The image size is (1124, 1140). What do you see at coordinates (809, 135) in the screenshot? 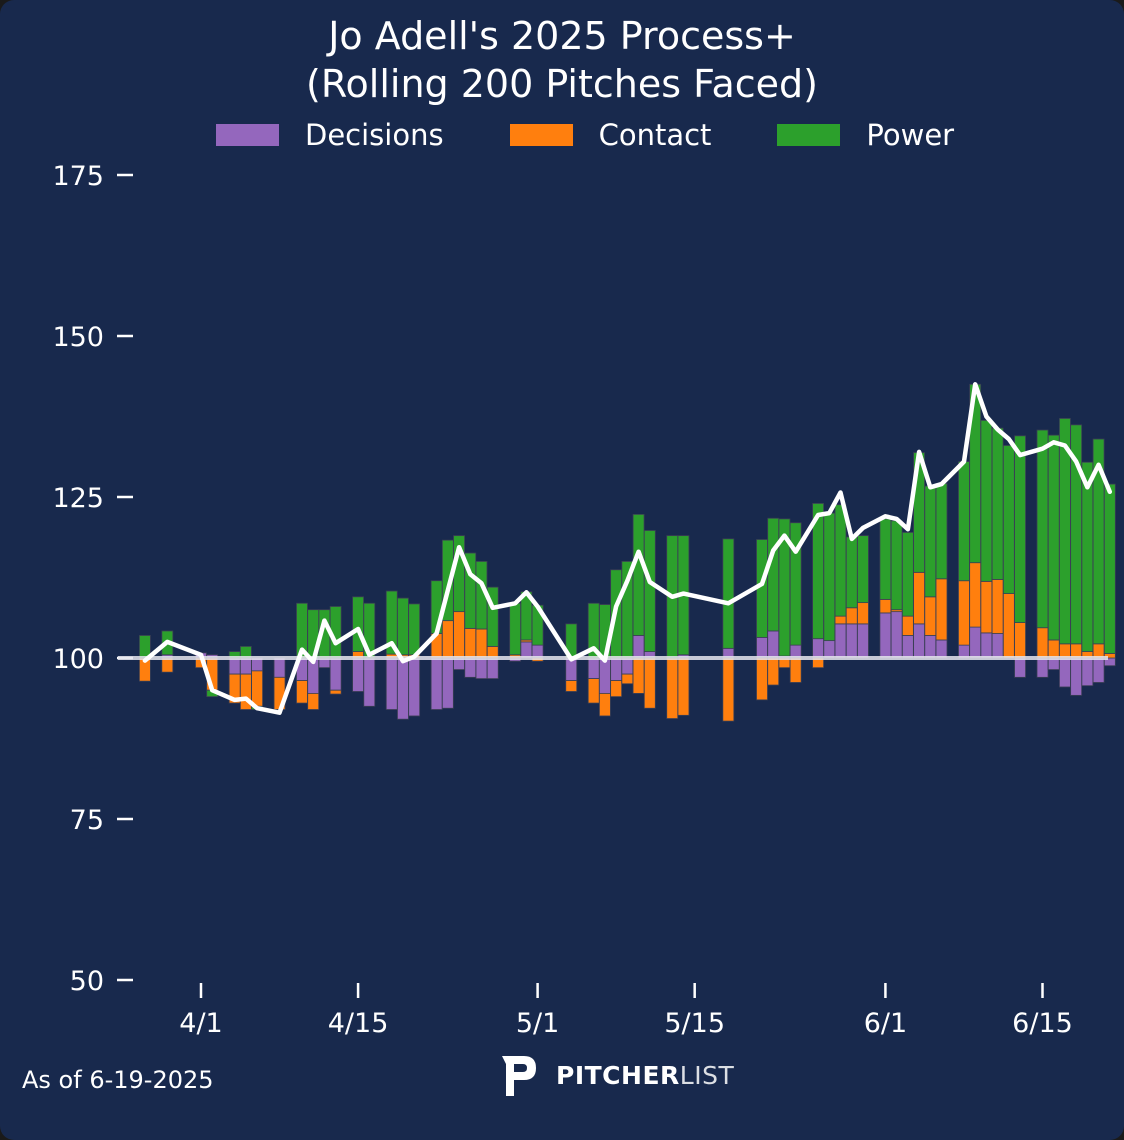
I see `legend-swatch-power` at bounding box center [809, 135].